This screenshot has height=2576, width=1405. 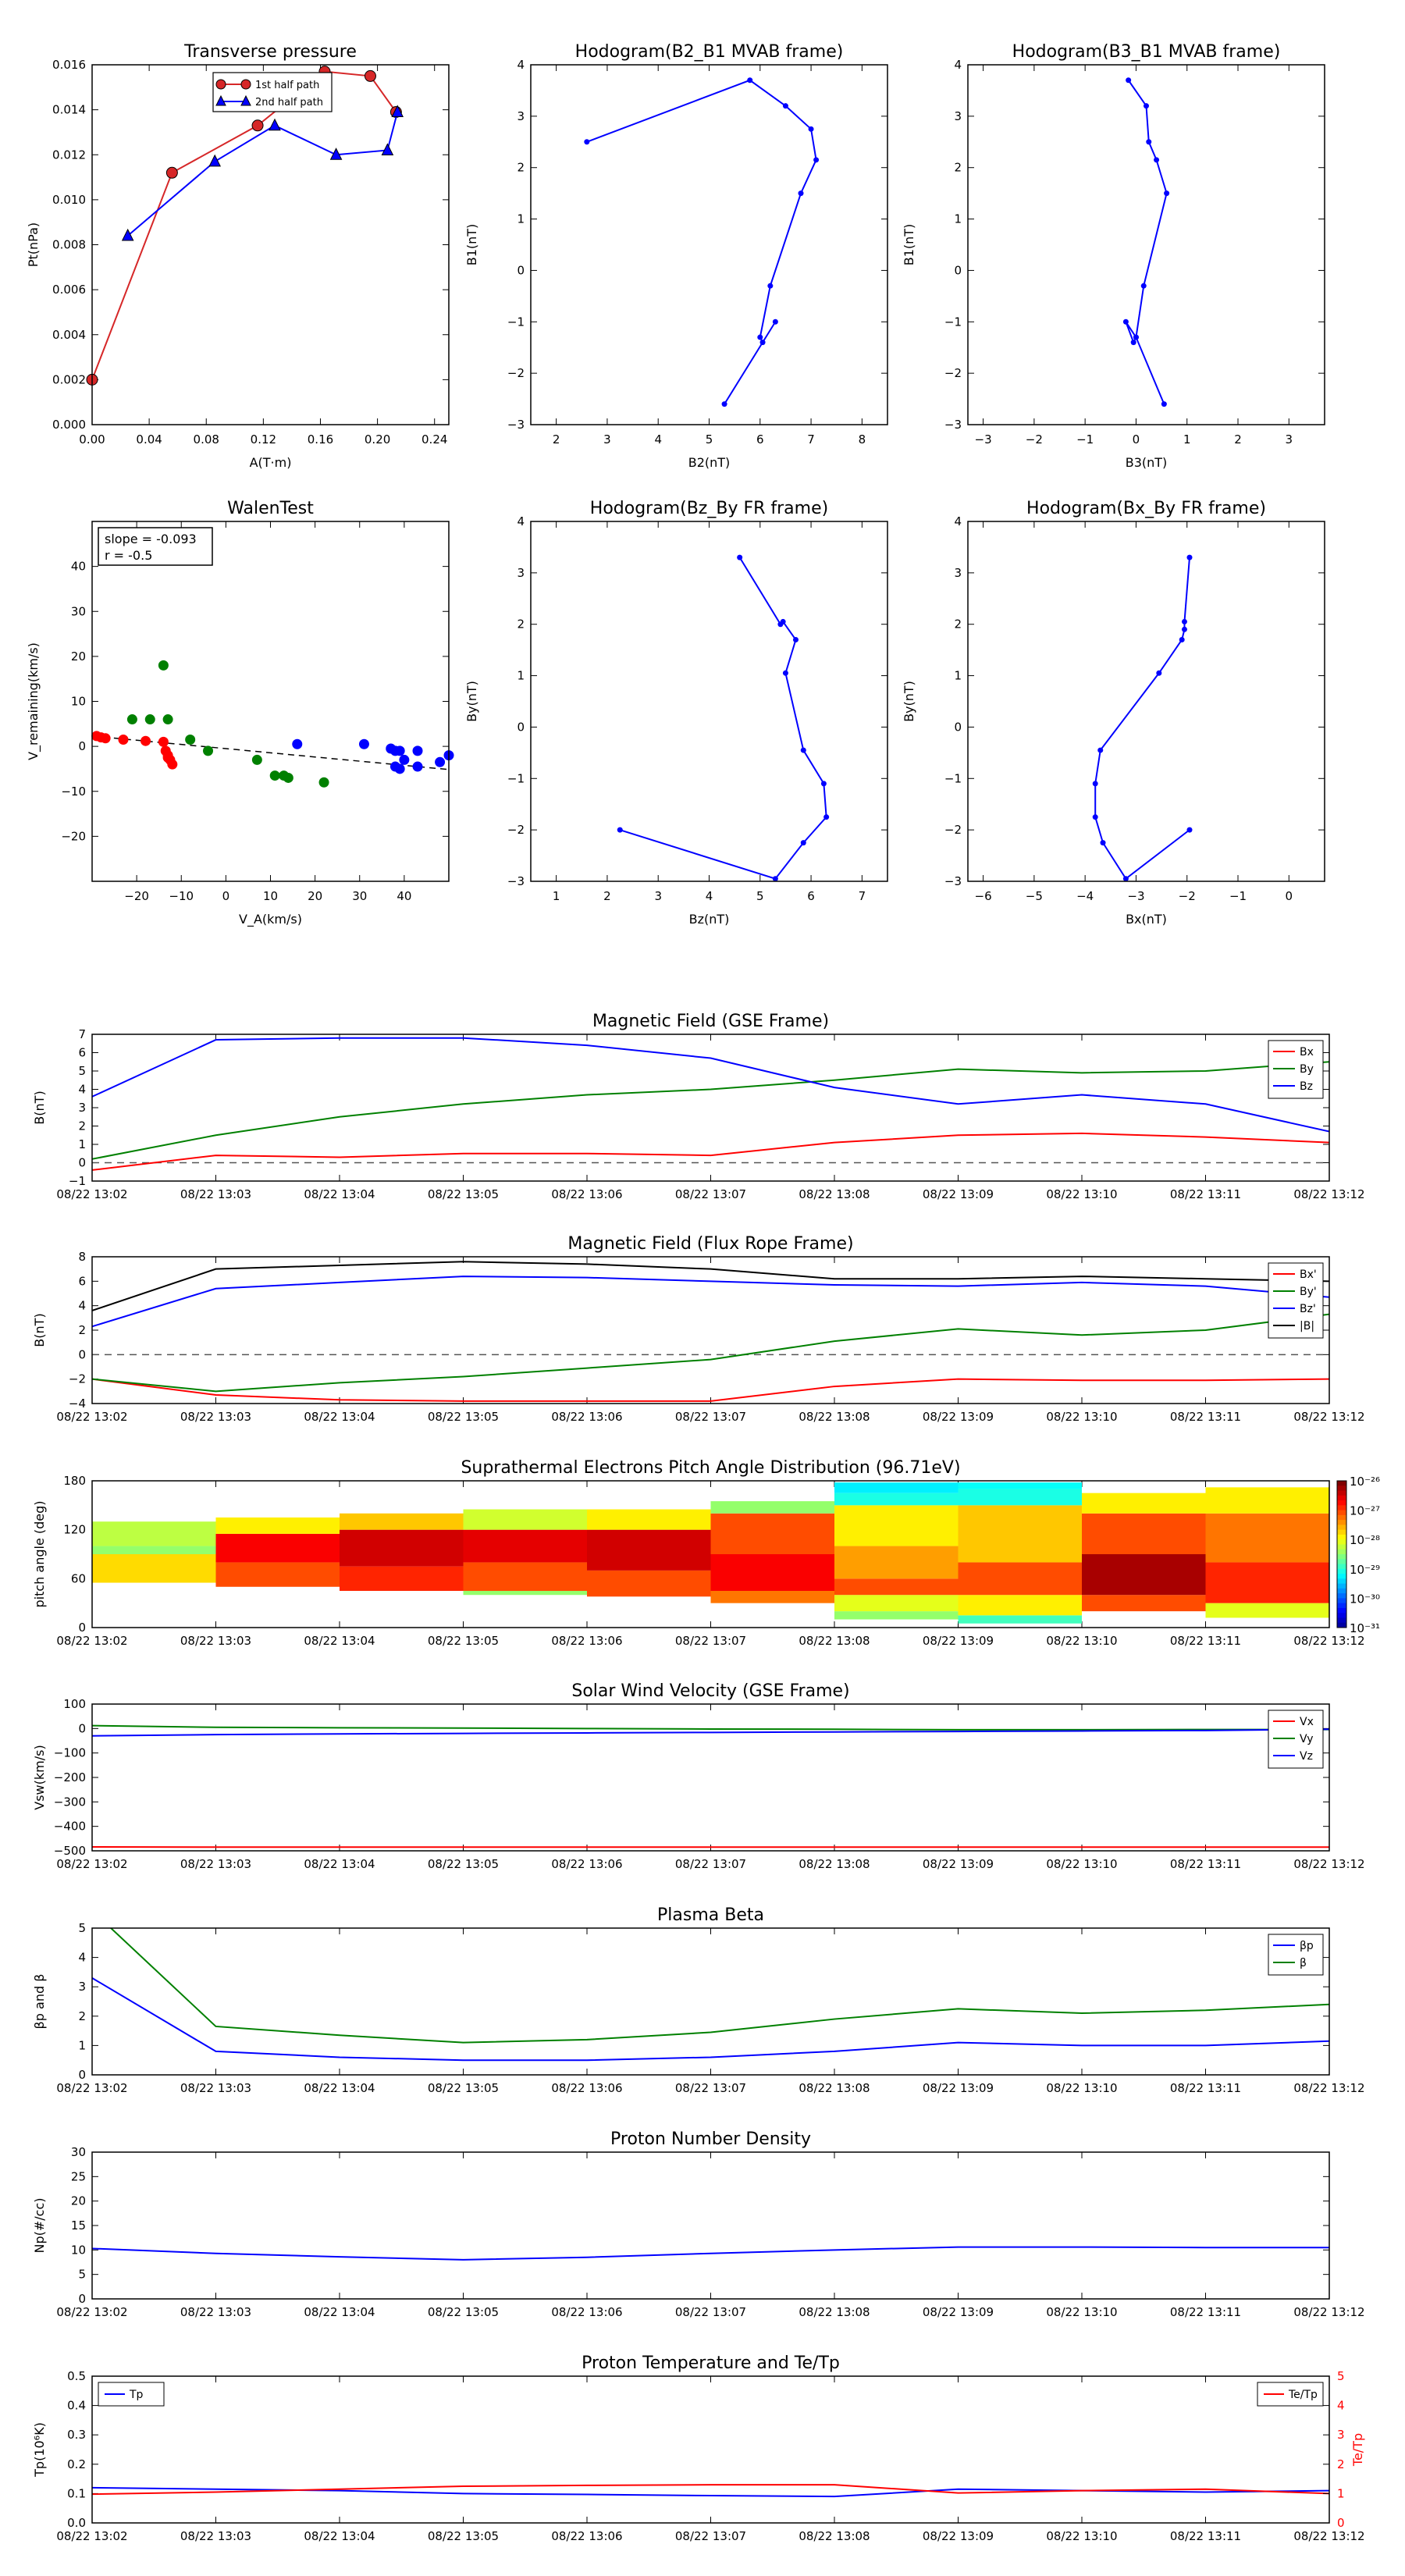 What do you see at coordinates (82, 1257) in the screenshot?
I see `y-tick-label: 8` at bounding box center [82, 1257].